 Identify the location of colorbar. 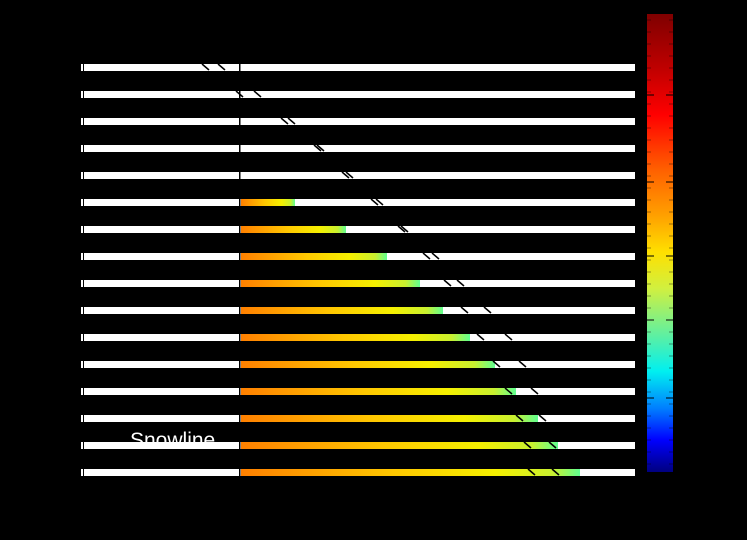
(660, 243).